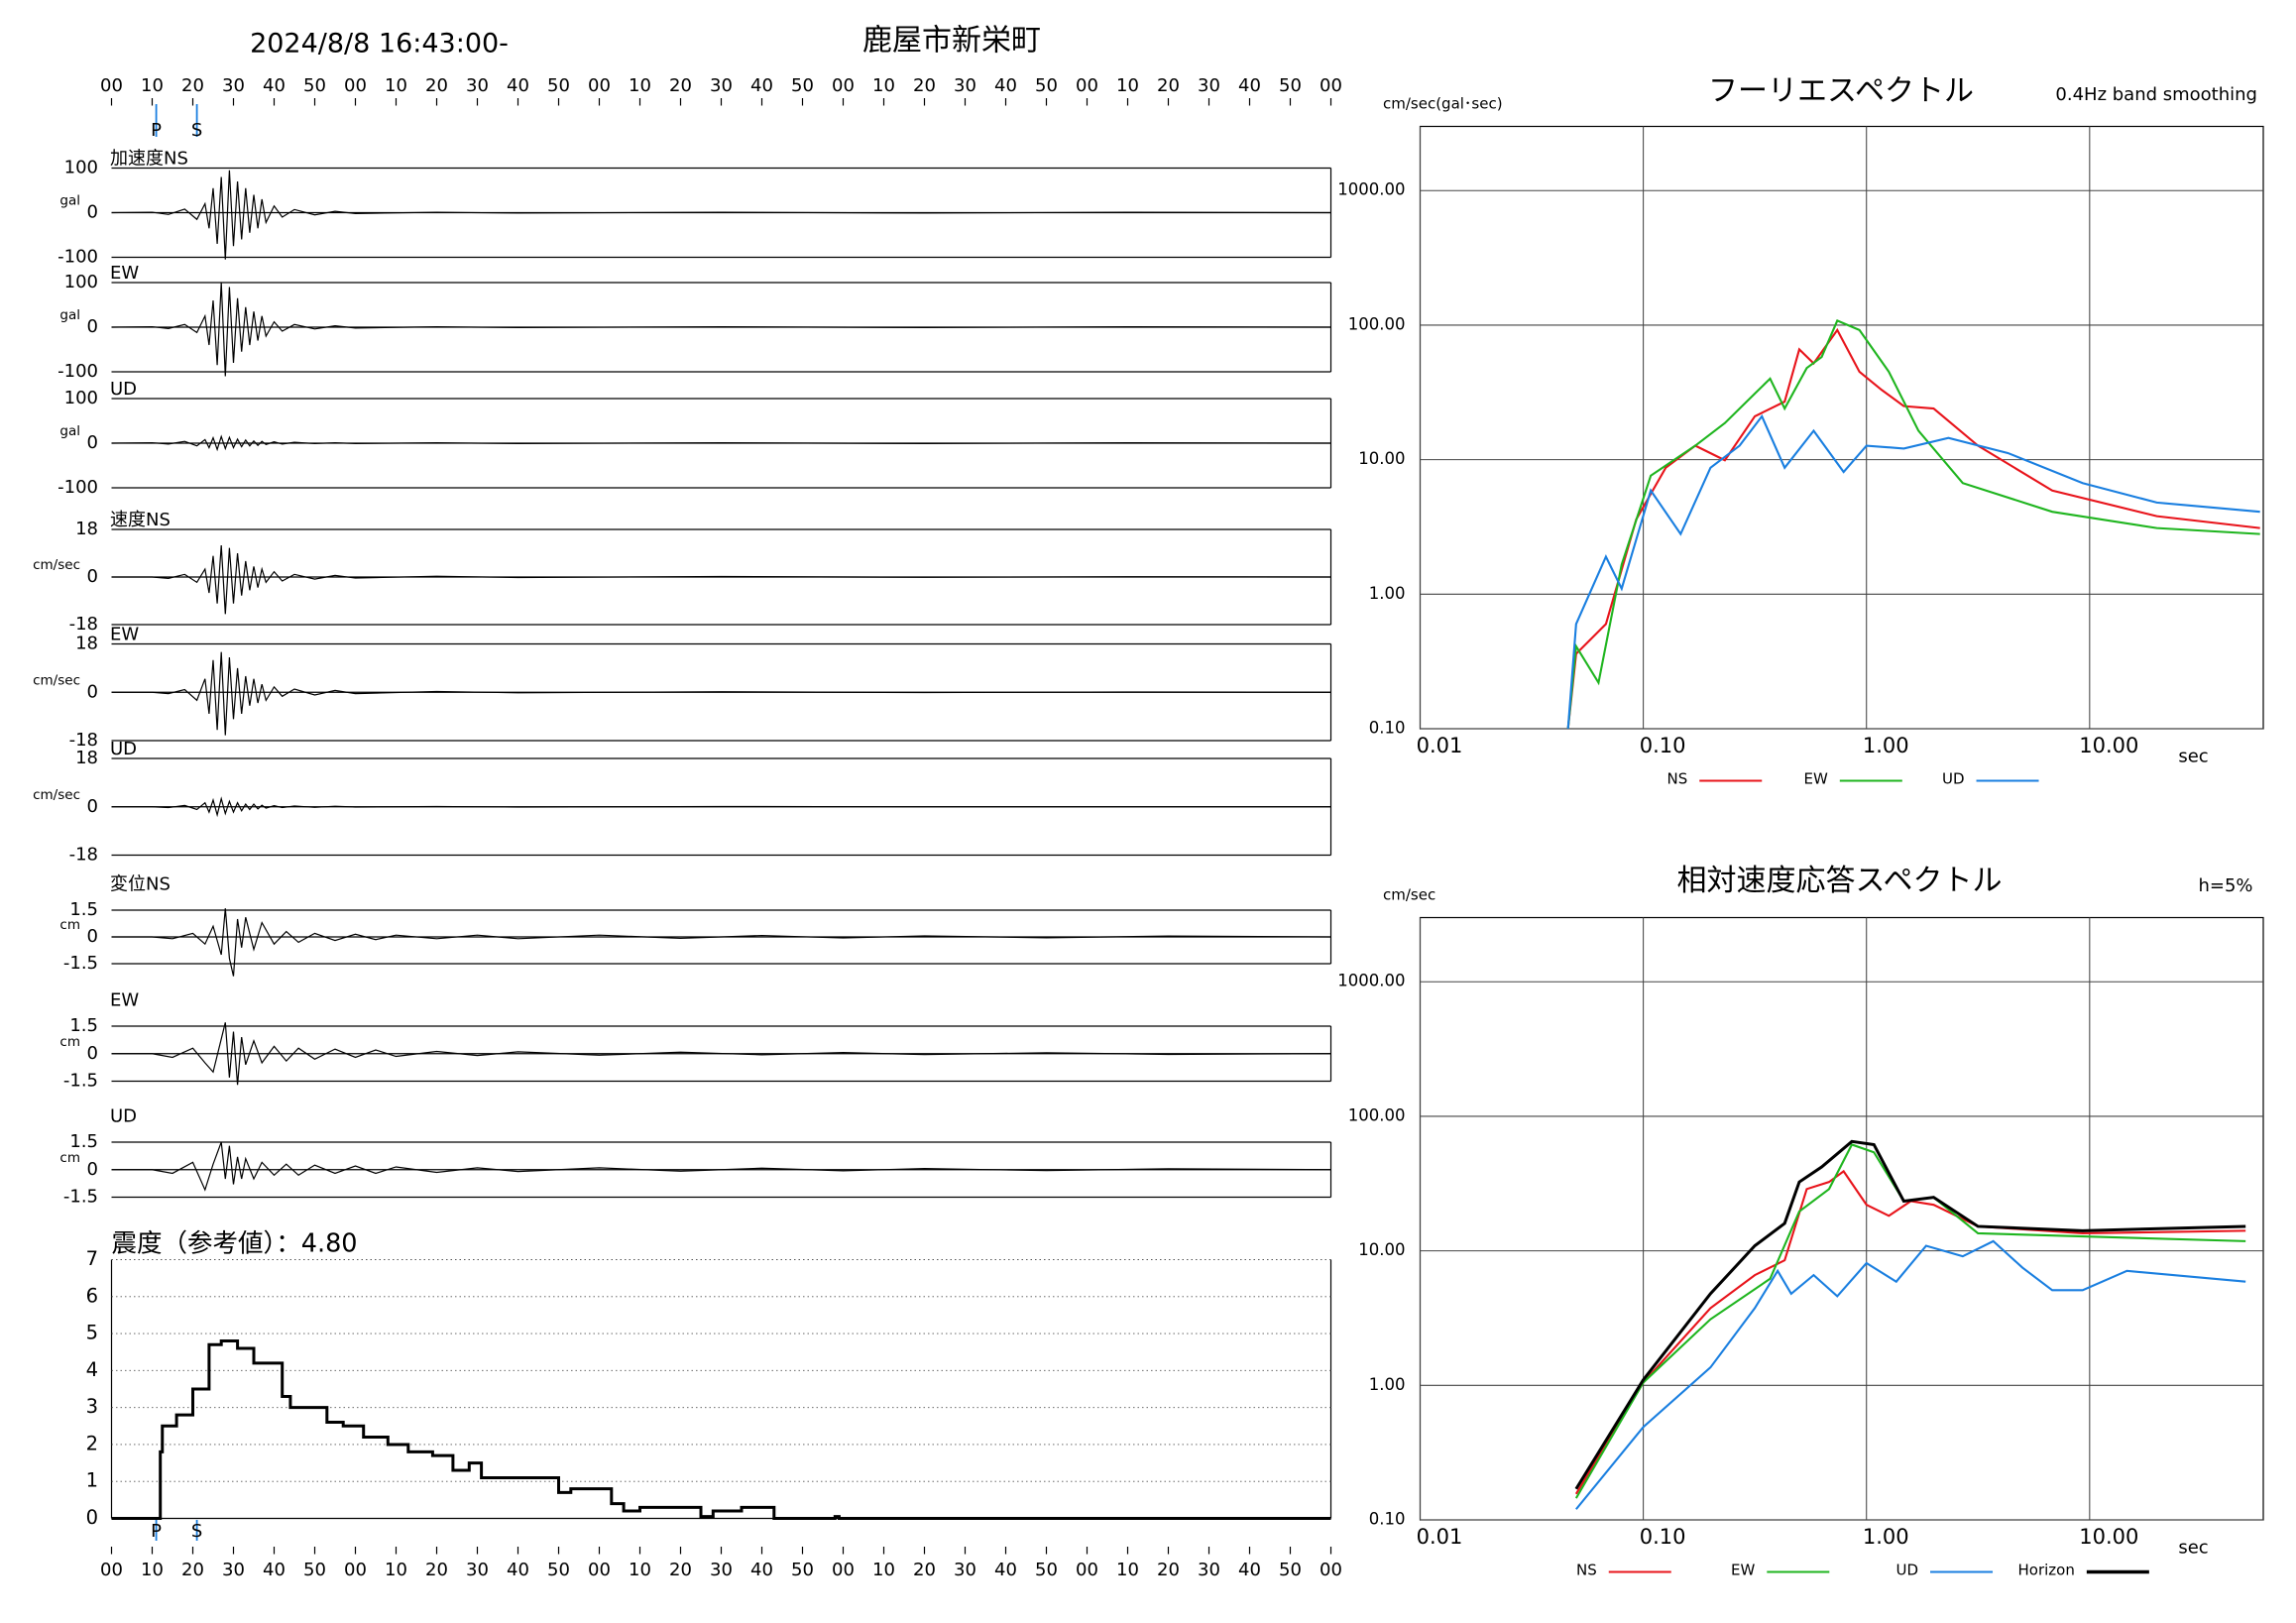 The width and height of the screenshot is (2296, 1623). I want to click on y-tick-label: 6, so click(92, 1295).